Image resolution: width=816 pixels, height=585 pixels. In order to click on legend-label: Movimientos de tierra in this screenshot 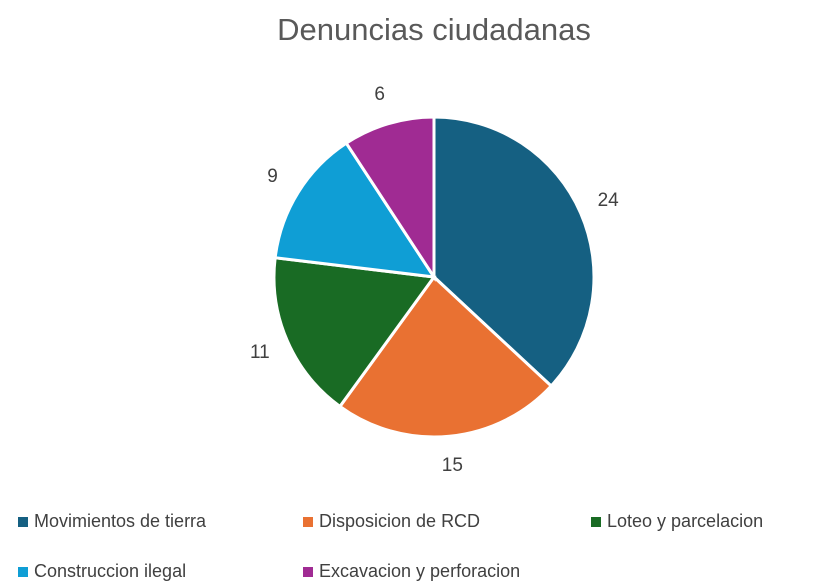, I will do `click(120, 521)`.